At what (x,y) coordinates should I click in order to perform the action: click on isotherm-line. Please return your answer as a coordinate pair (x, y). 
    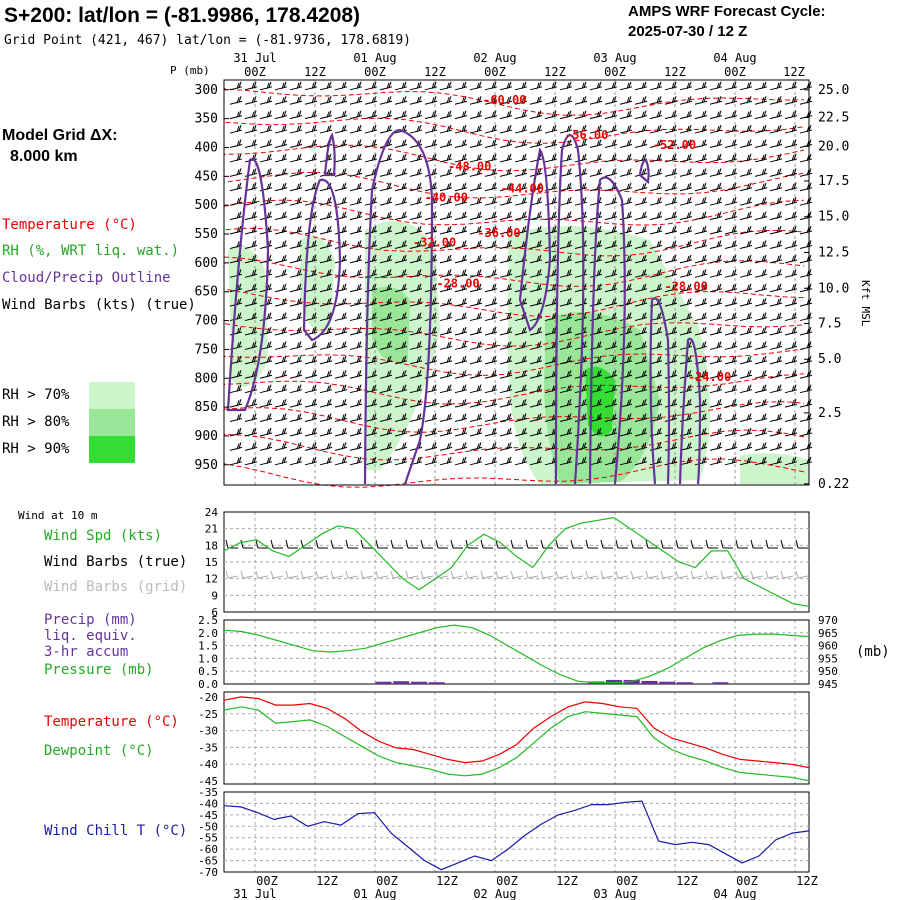
    Looking at the image, I should click on (514, 417).